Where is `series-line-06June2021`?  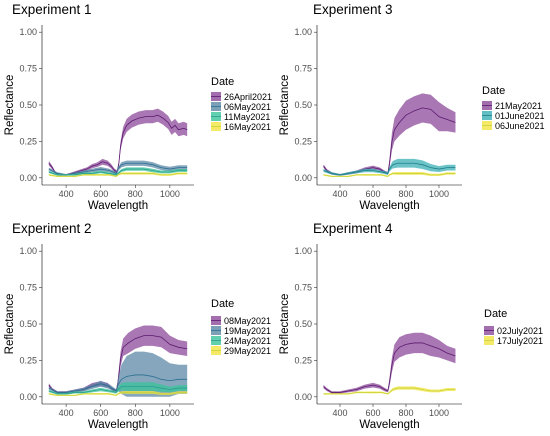
series-line-06June2021 is located at coordinates (389, 175).